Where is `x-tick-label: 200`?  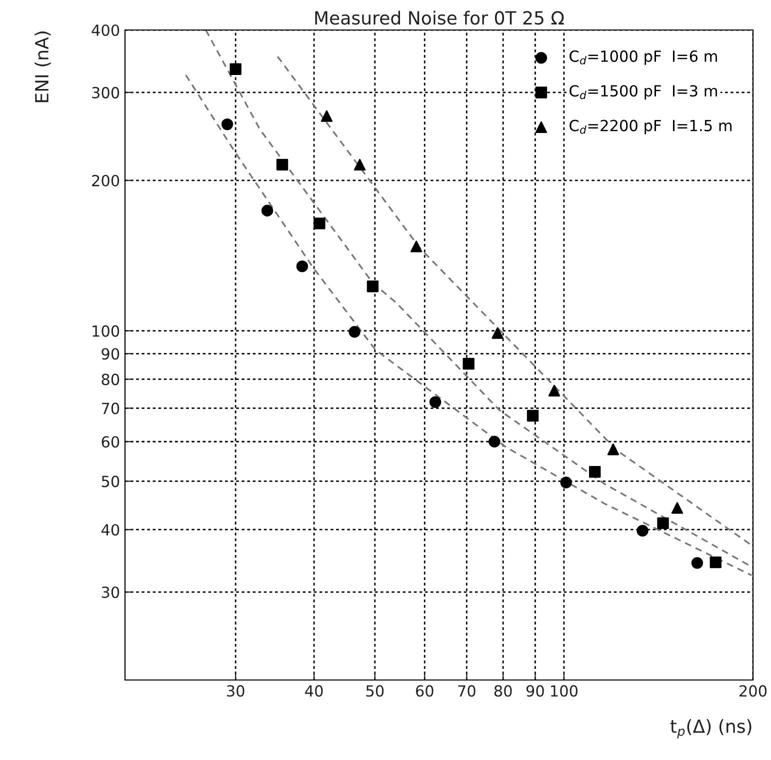
x-tick-label: 200 is located at coordinates (753, 691).